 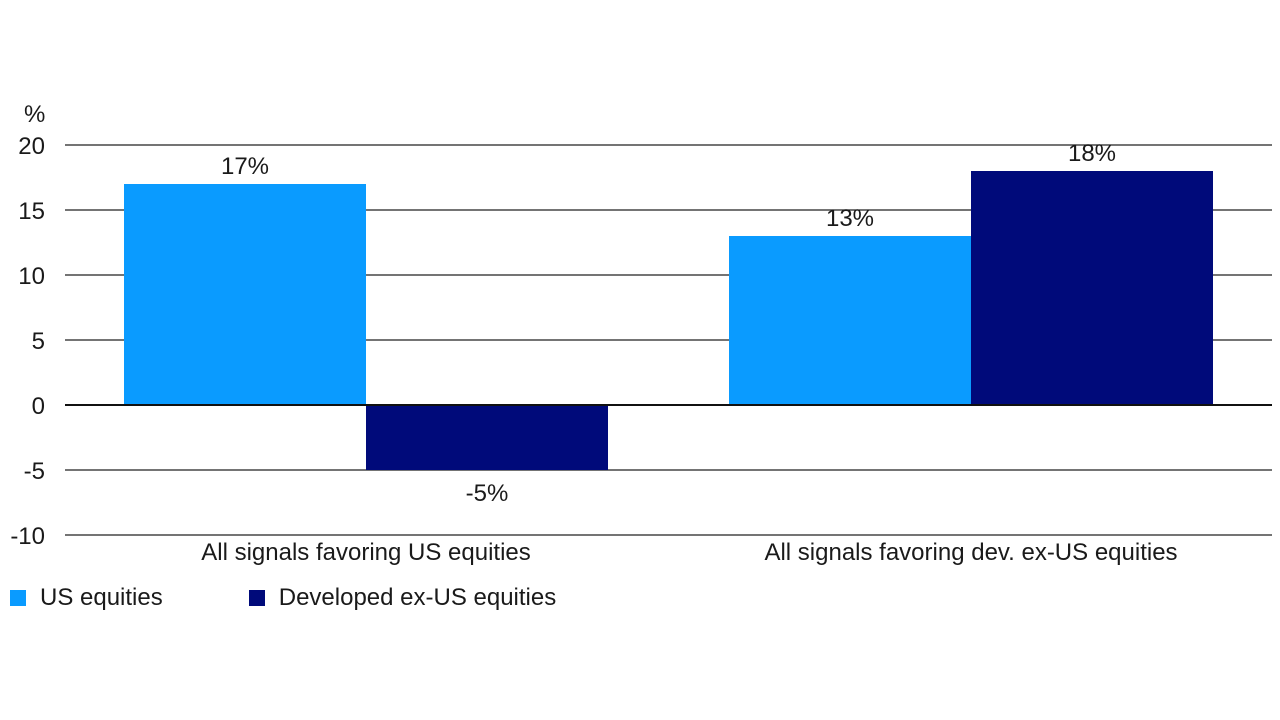 What do you see at coordinates (850, 218) in the screenshot?
I see `data-label: 13%` at bounding box center [850, 218].